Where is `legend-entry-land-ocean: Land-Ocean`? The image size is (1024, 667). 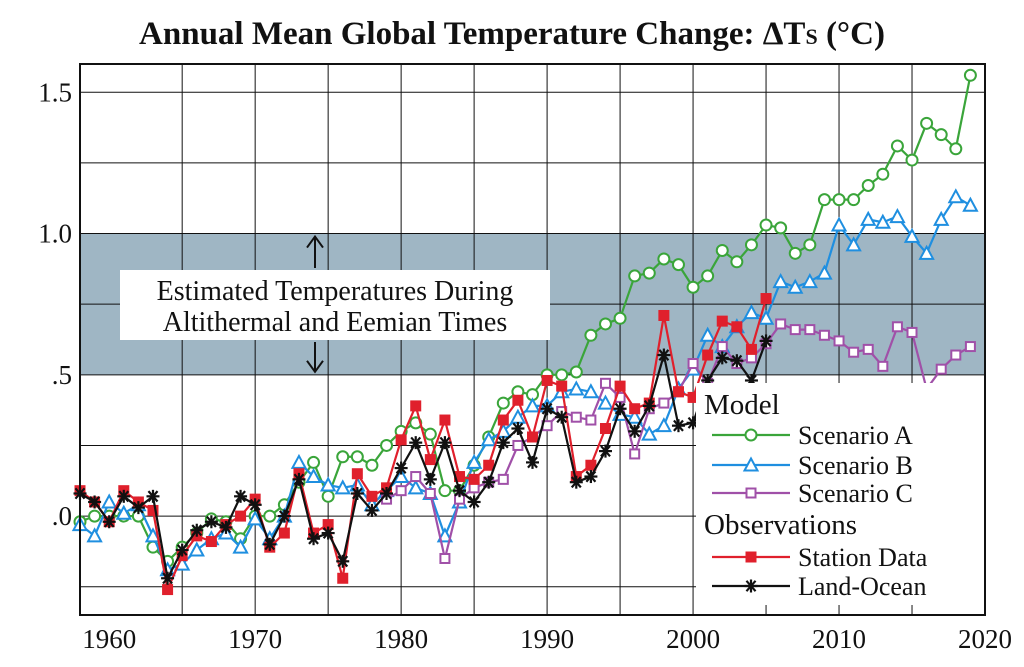
legend-entry-land-ocean: Land-Ocean is located at coordinates (819, 586).